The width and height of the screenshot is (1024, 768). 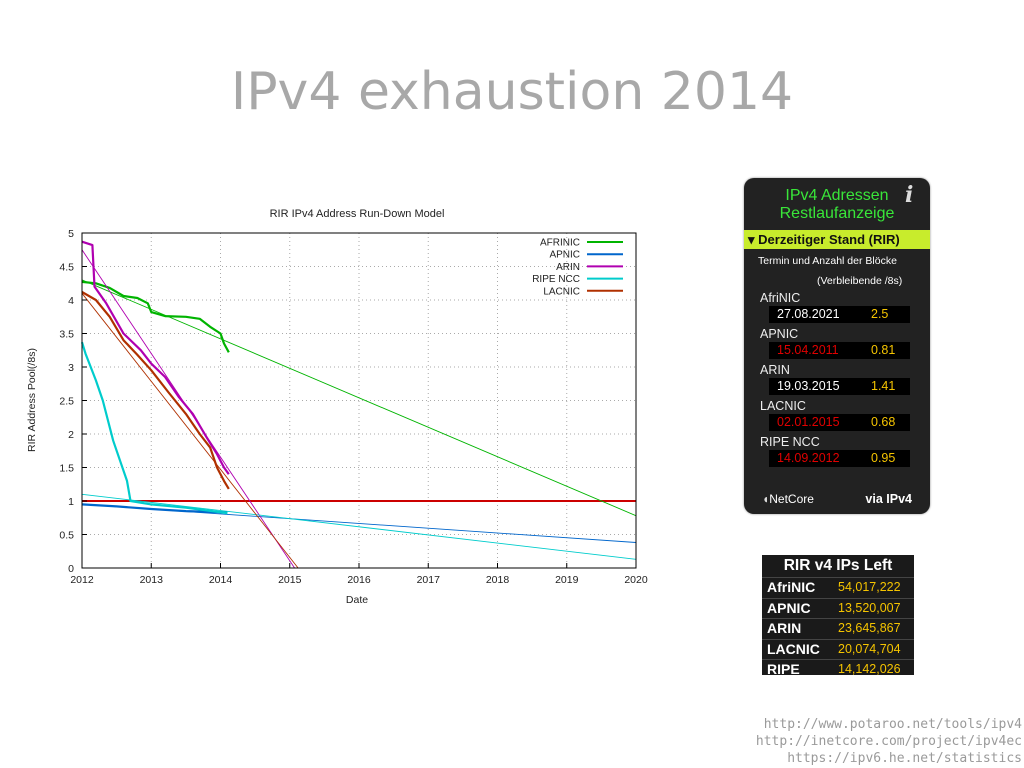 What do you see at coordinates (808, 314) in the screenshot?
I see `widget-rir-date: 27.08.2021` at bounding box center [808, 314].